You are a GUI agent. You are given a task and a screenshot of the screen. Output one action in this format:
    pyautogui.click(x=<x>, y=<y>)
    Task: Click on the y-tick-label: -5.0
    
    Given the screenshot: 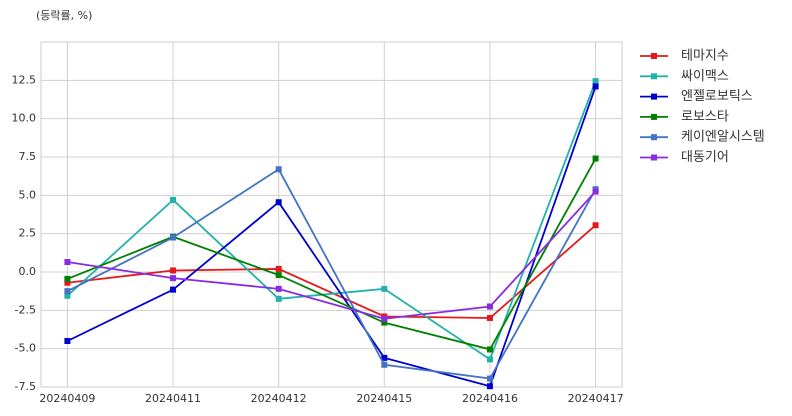 What is the action you would take?
    pyautogui.click(x=25, y=348)
    